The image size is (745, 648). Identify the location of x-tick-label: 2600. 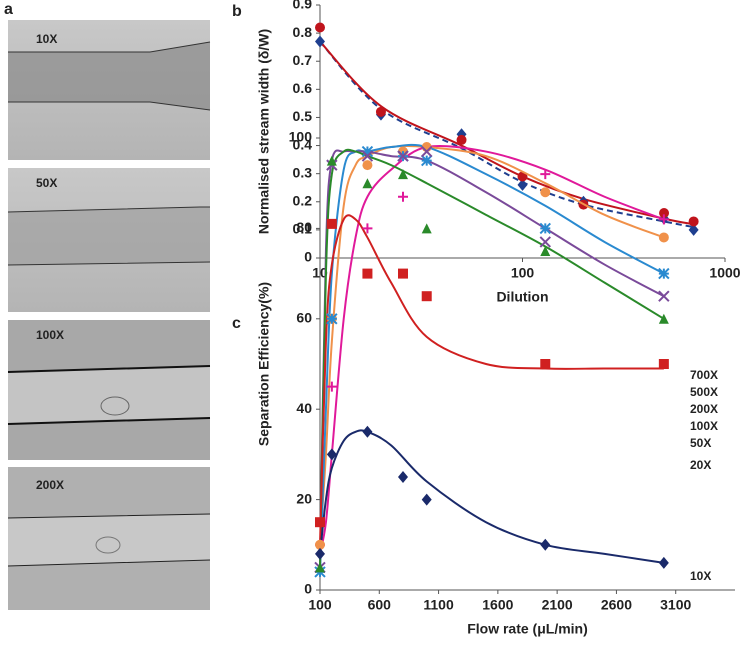
(616, 605).